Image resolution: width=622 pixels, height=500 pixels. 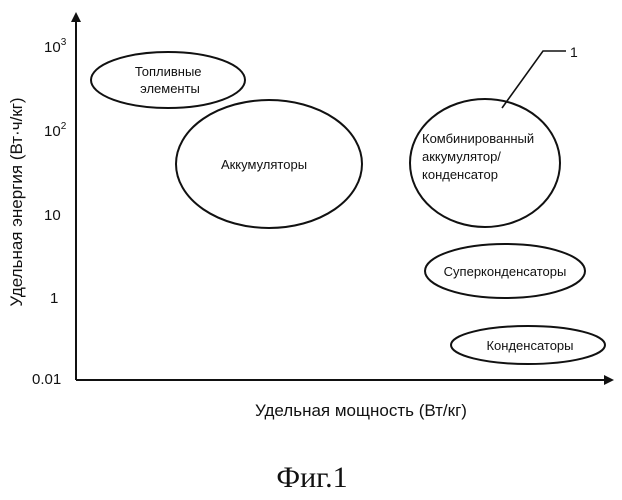 I want to click on region-supercapacitors: Суперконденсаторы, so click(x=505, y=271).